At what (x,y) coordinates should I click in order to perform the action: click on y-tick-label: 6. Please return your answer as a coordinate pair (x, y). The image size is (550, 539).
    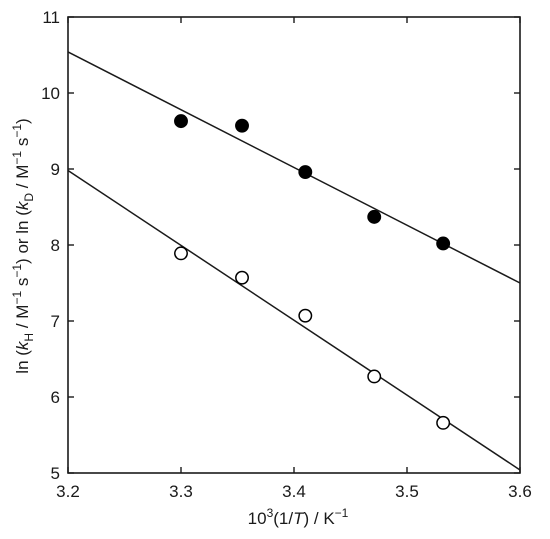
    Looking at the image, I should click on (55, 397).